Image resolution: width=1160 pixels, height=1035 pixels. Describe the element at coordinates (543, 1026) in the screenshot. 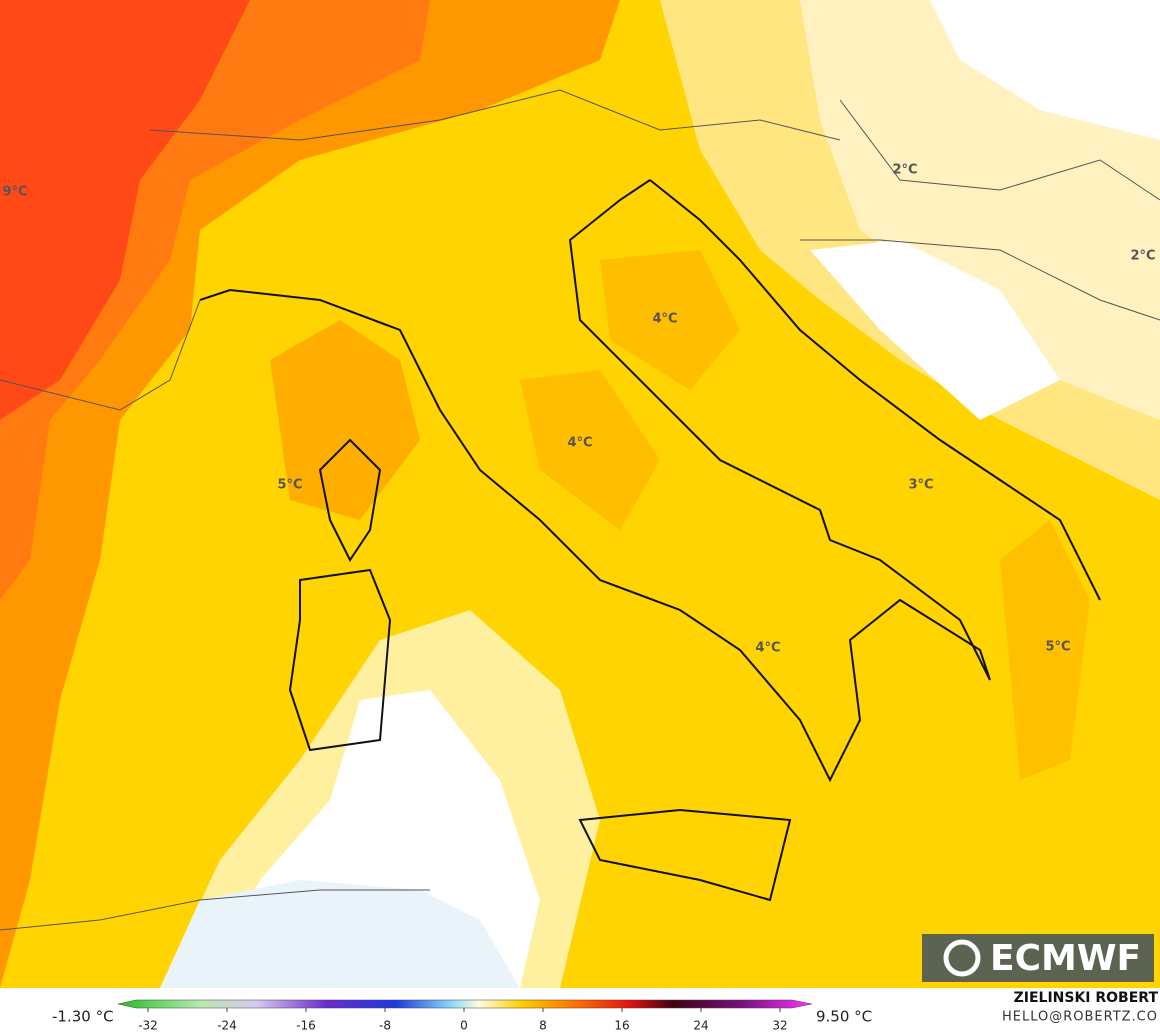

I see `colorbar-tick-label: 8` at that location.